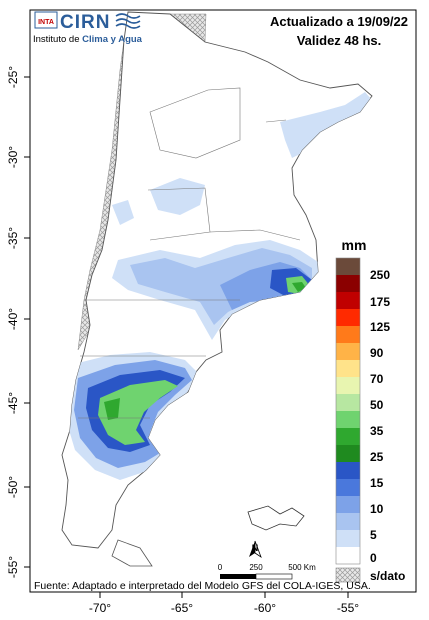 The image size is (429, 620). What do you see at coordinates (339, 21) in the screenshot?
I see `updated-date: Actualizado a 19/09/22` at bounding box center [339, 21].